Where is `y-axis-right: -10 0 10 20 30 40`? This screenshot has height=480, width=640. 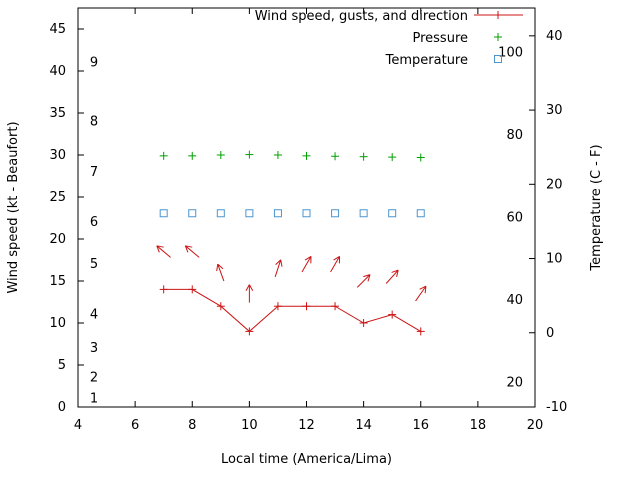
y-axis-right: -10 0 10 20 30 40 is located at coordinates (548, 222).